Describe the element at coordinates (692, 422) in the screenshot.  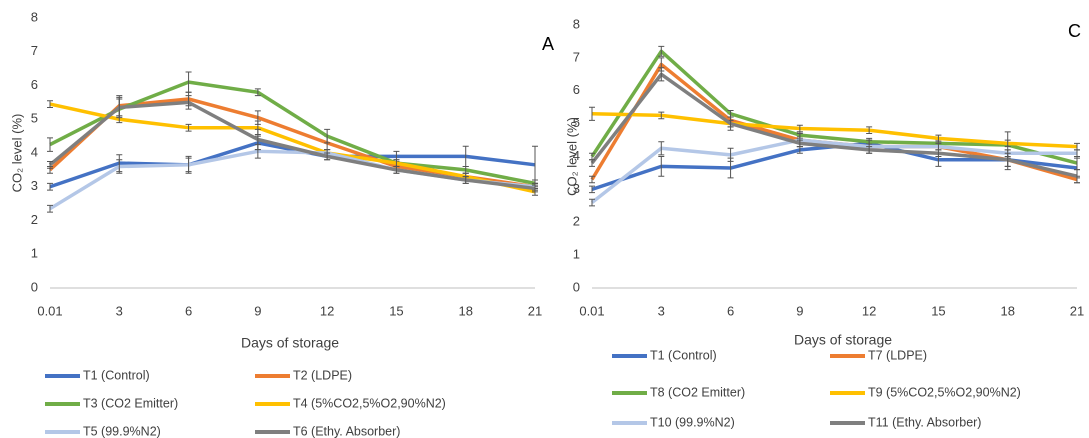
I see `legend-label: T10 (99.9%N2)` at that location.